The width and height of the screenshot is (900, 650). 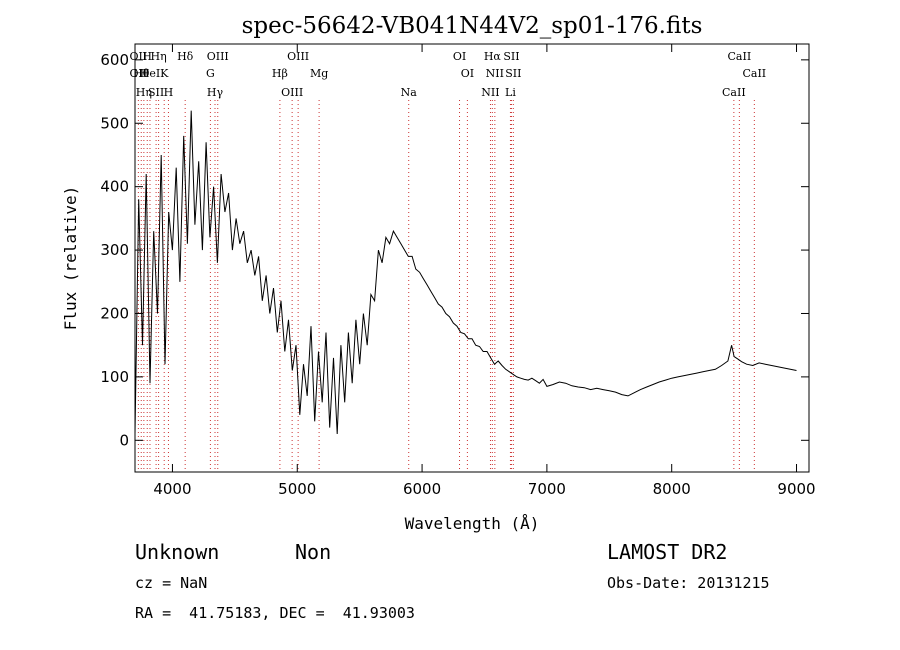 What do you see at coordinates (70, 258) in the screenshot?
I see `y-axis-label: Flux (relative)` at bounding box center [70, 258].